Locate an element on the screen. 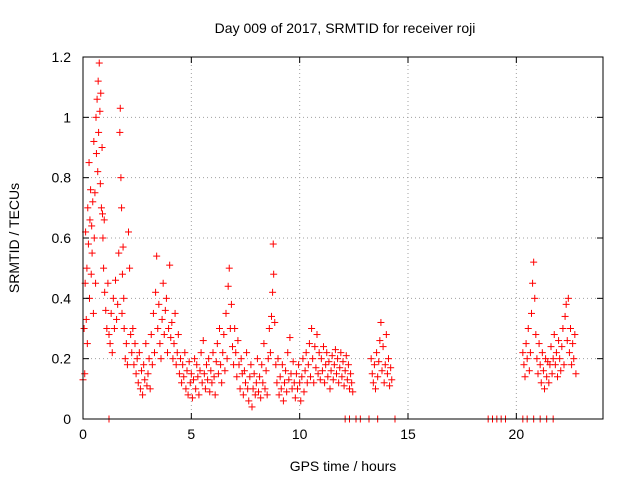 The image size is (640, 480). x-tick-label: 0 is located at coordinates (83, 434).